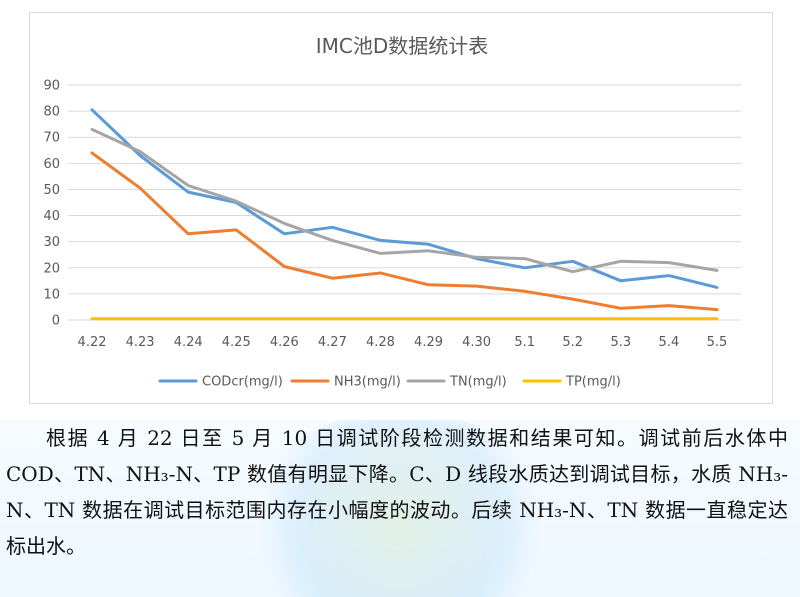 The width and height of the screenshot is (800, 597). I want to click on x-tick-label: 4.24, so click(188, 342).